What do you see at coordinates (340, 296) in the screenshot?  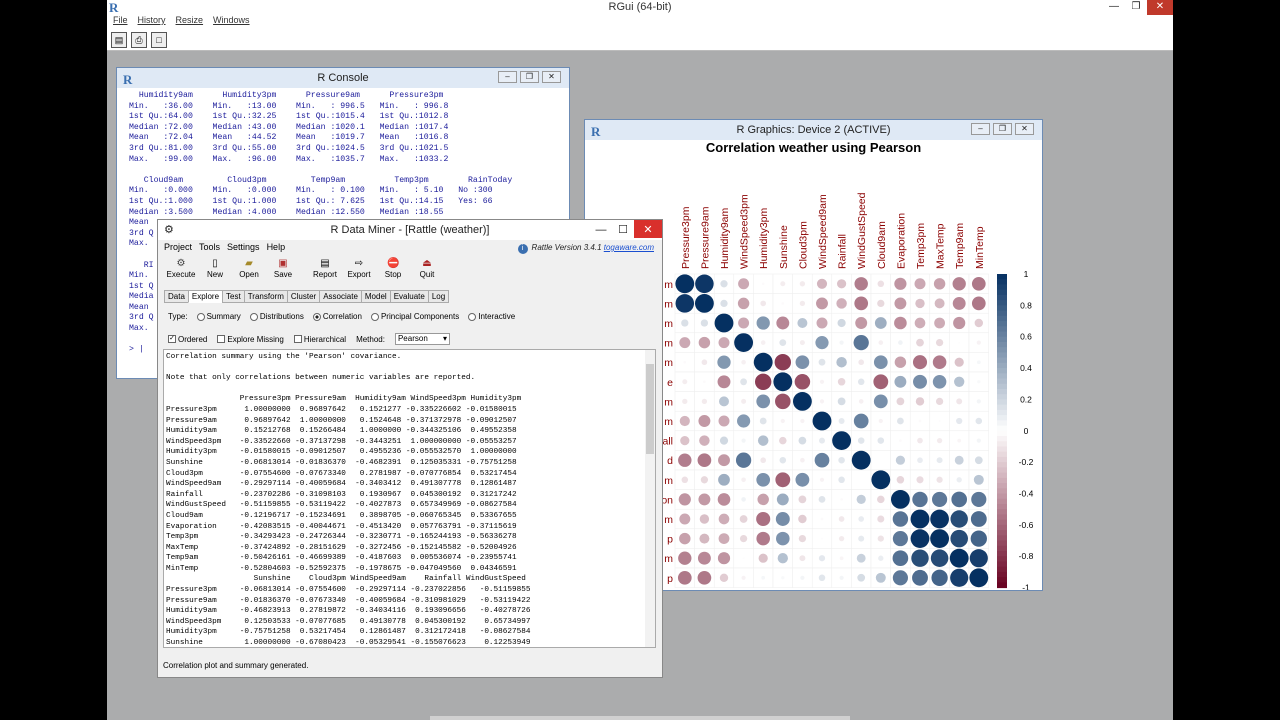 I see `tab-associate: Associate` at bounding box center [340, 296].